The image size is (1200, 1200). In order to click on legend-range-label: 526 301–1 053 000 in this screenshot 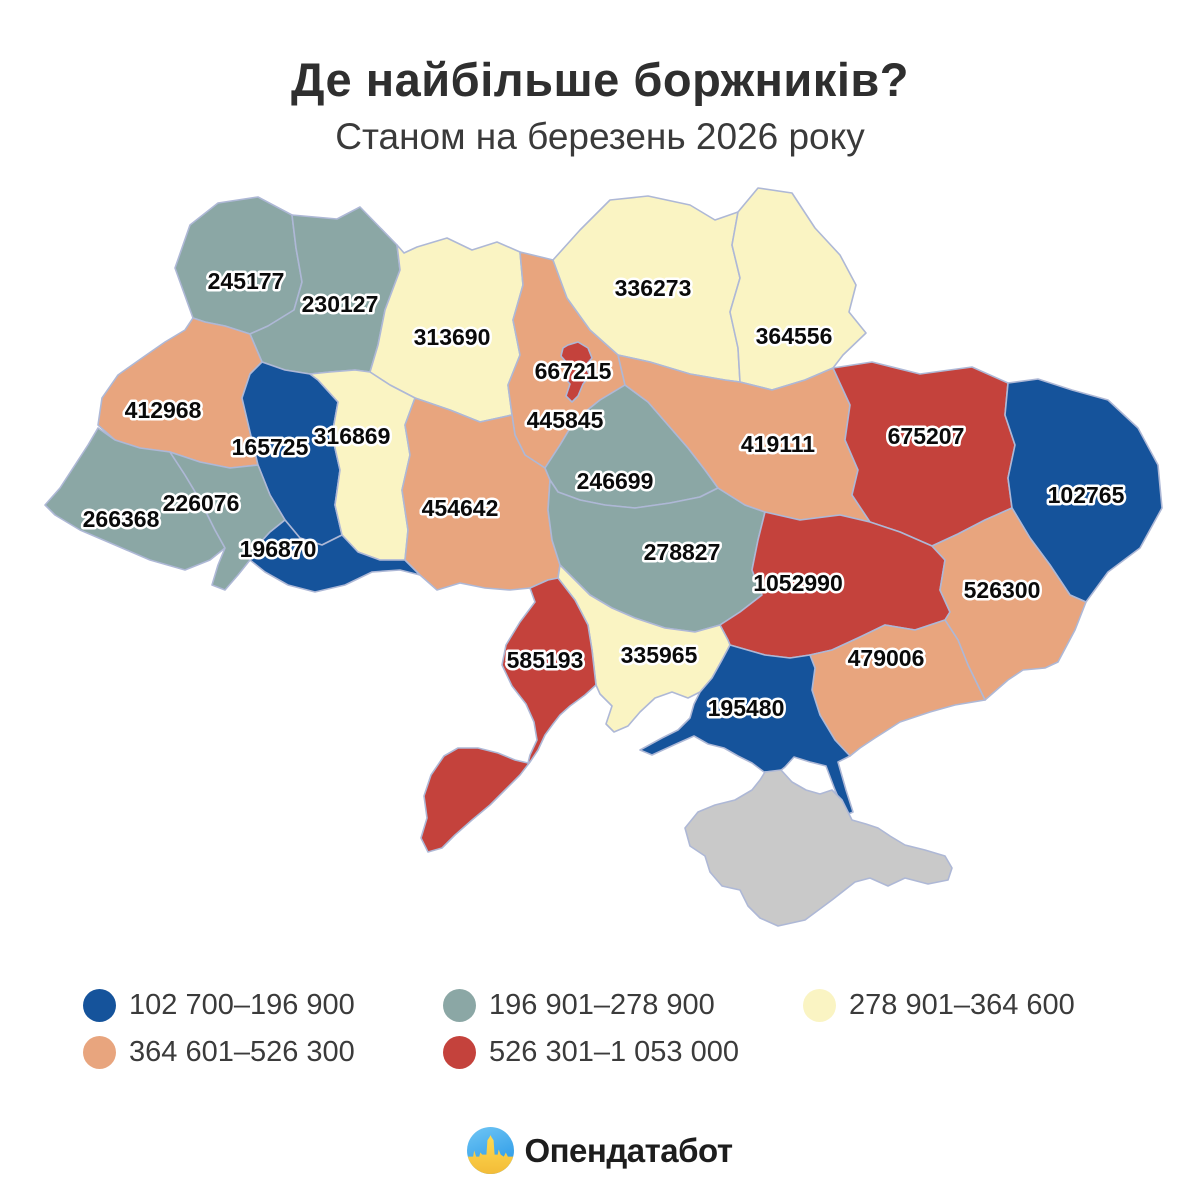, I will do `click(614, 1051)`.